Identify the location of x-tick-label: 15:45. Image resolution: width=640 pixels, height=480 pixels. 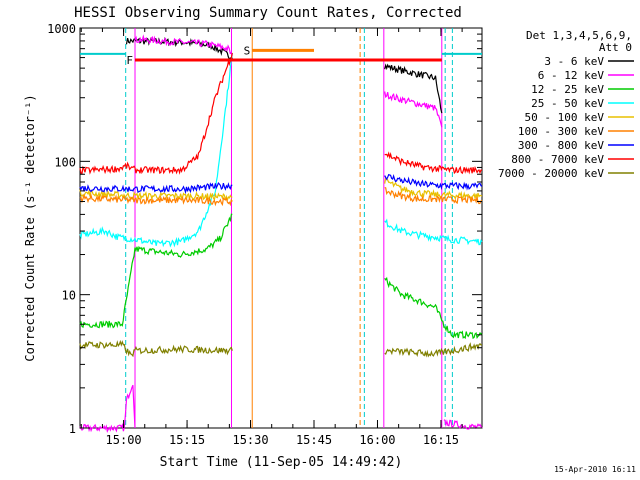
(314, 440).